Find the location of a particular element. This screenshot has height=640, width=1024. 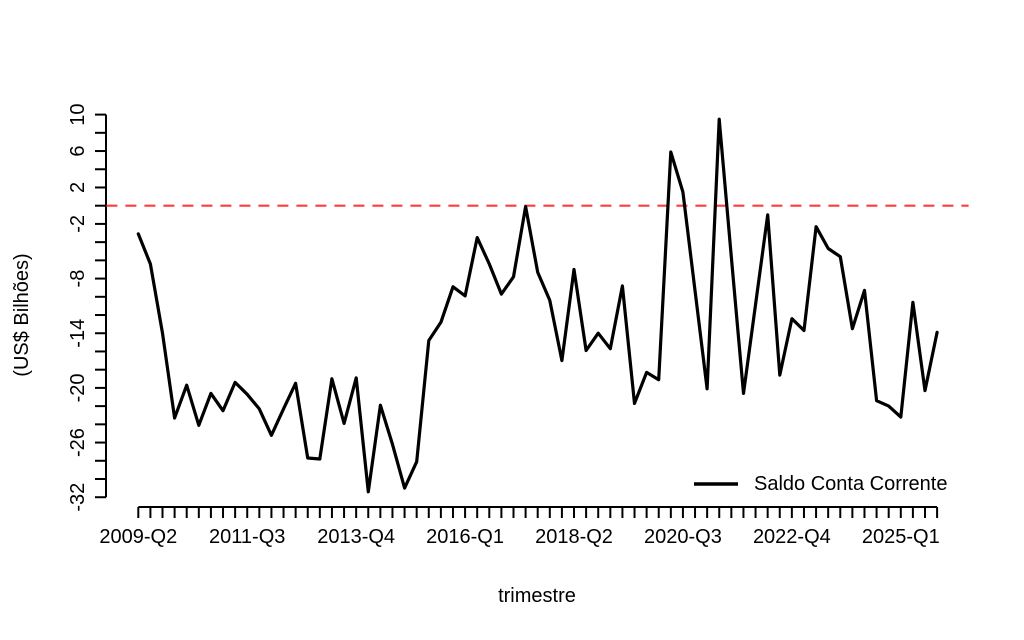

y-axis-tick-label: -26 is located at coordinates (78, 442).